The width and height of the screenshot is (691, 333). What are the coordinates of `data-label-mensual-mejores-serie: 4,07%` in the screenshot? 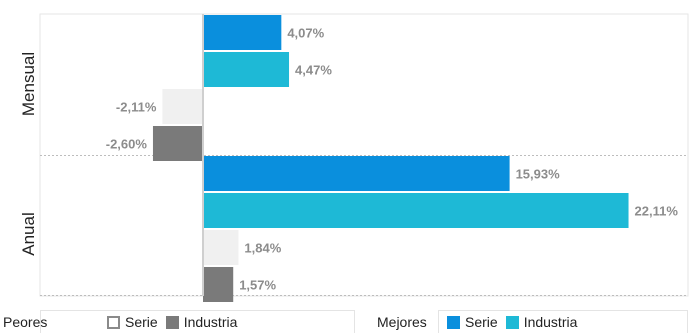 It's located at (305, 33).